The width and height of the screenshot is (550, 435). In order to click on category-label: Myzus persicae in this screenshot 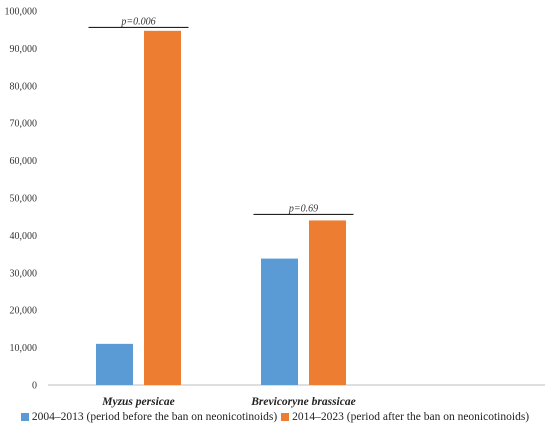, I will do `click(138, 402)`.